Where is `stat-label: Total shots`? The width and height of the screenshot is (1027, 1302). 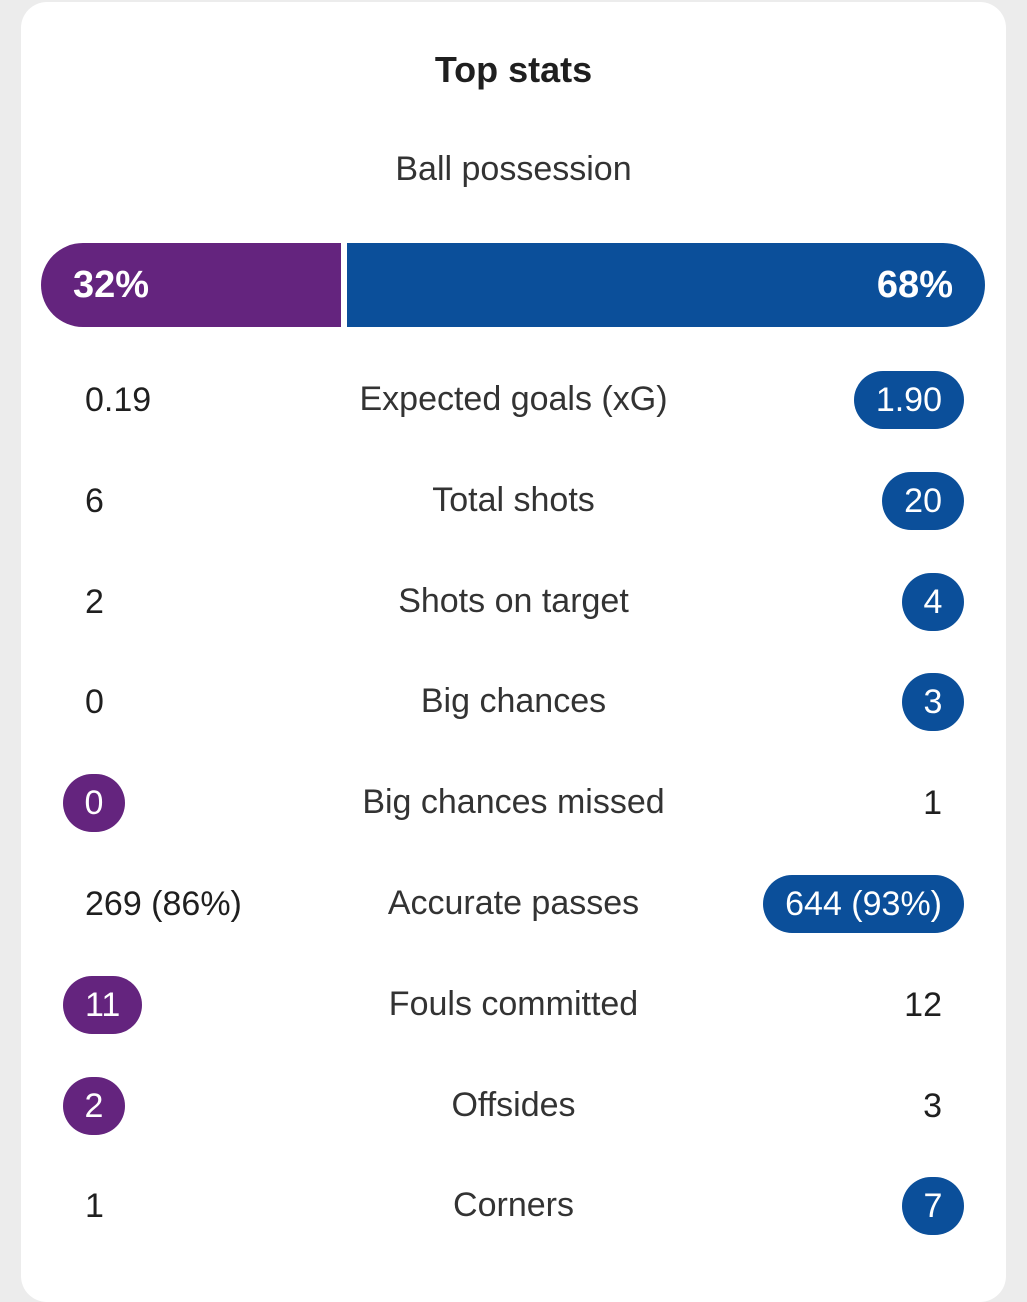
stat-label: Total shots is located at coordinates (513, 499).